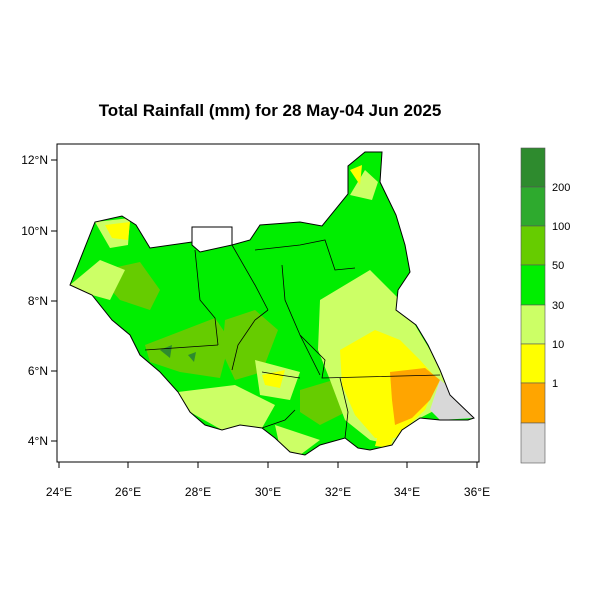  Describe the element at coordinates (268, 492) in the screenshot. I see `x-tick-label: 30°E` at that location.